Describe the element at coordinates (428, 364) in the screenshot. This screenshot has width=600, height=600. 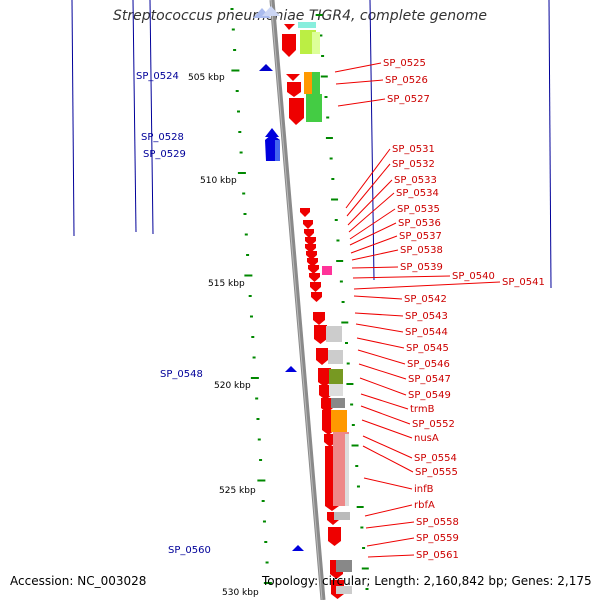
I see `gene-label: SP_0546` at that location.